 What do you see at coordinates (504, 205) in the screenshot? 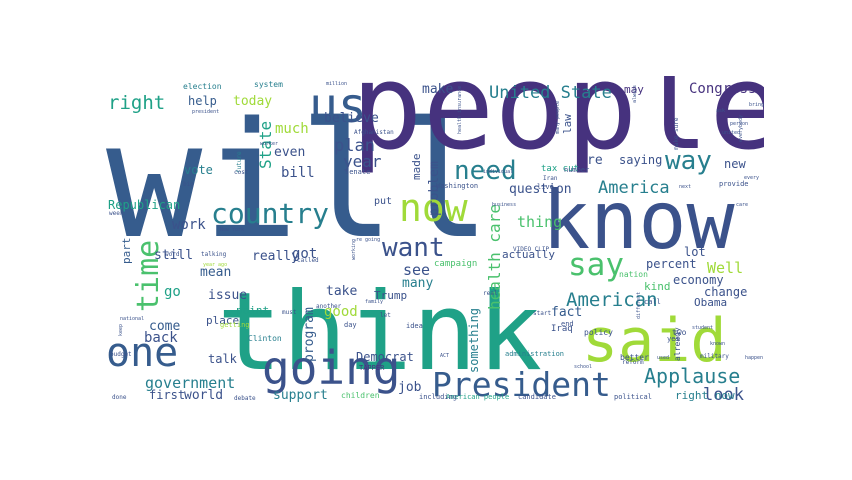
I see `cloud-word: business` at bounding box center [504, 205].